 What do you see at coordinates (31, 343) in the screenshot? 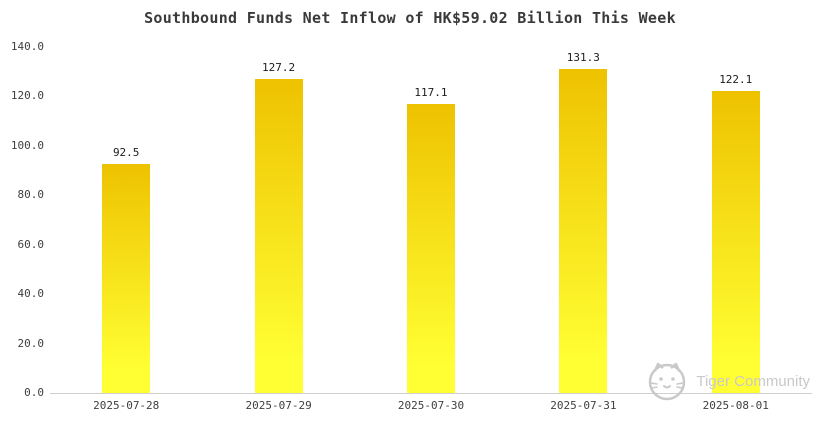
I see `y-tick-label: 20.0` at bounding box center [31, 343].